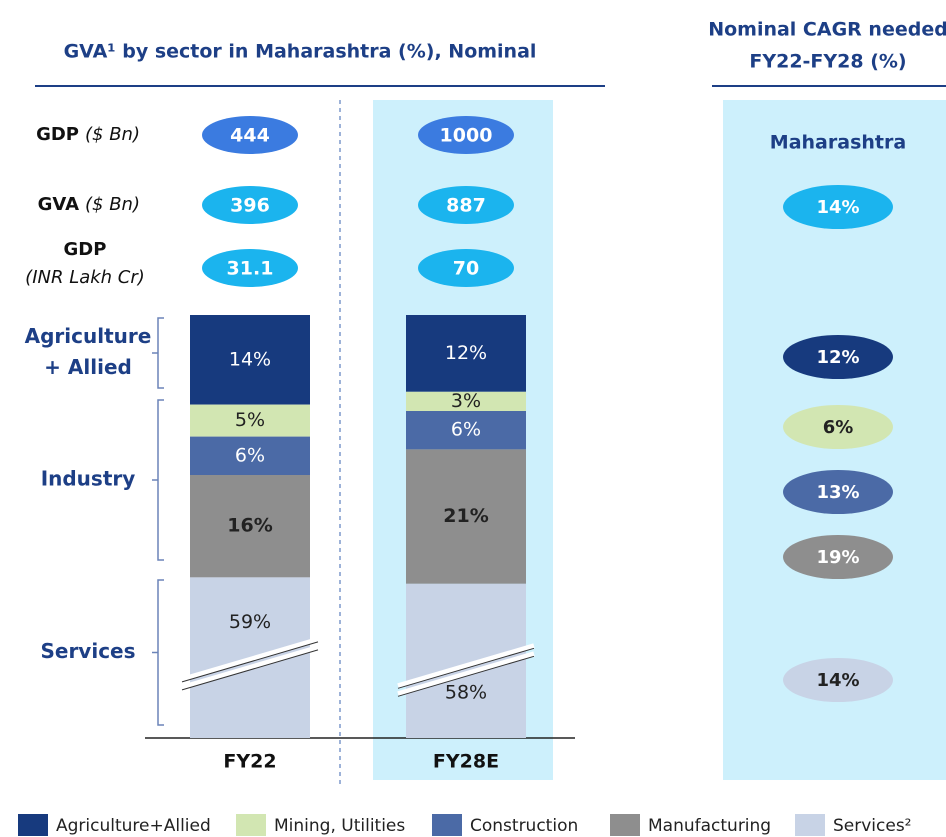 The height and width of the screenshot is (837, 946). What do you see at coordinates (85, 277) in the screenshot?
I see `row-label-unit: (INR Lakh Cr)` at bounding box center [85, 277].